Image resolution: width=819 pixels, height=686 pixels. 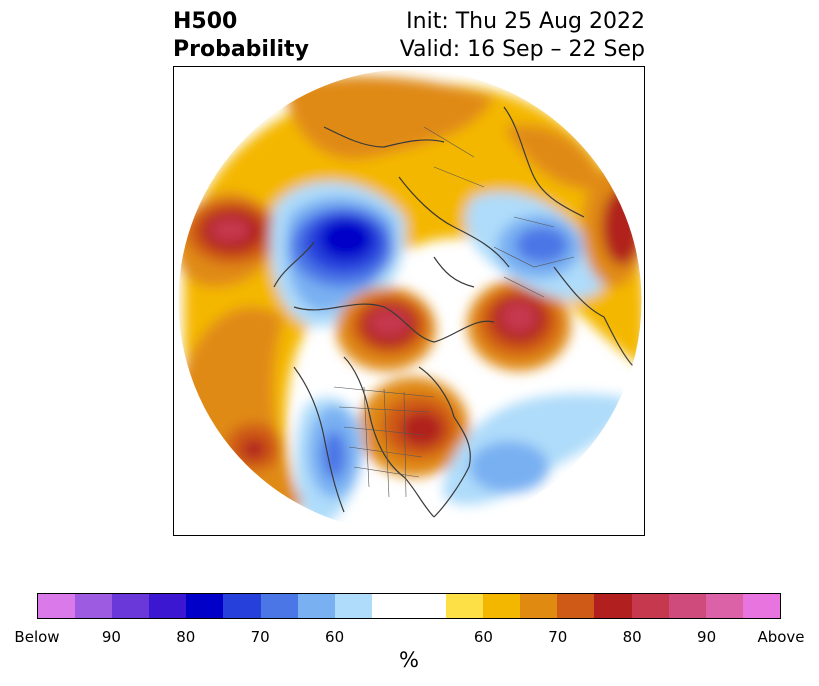 What do you see at coordinates (241, 49) in the screenshot?
I see `title-quantity: Probability` at bounding box center [241, 49].